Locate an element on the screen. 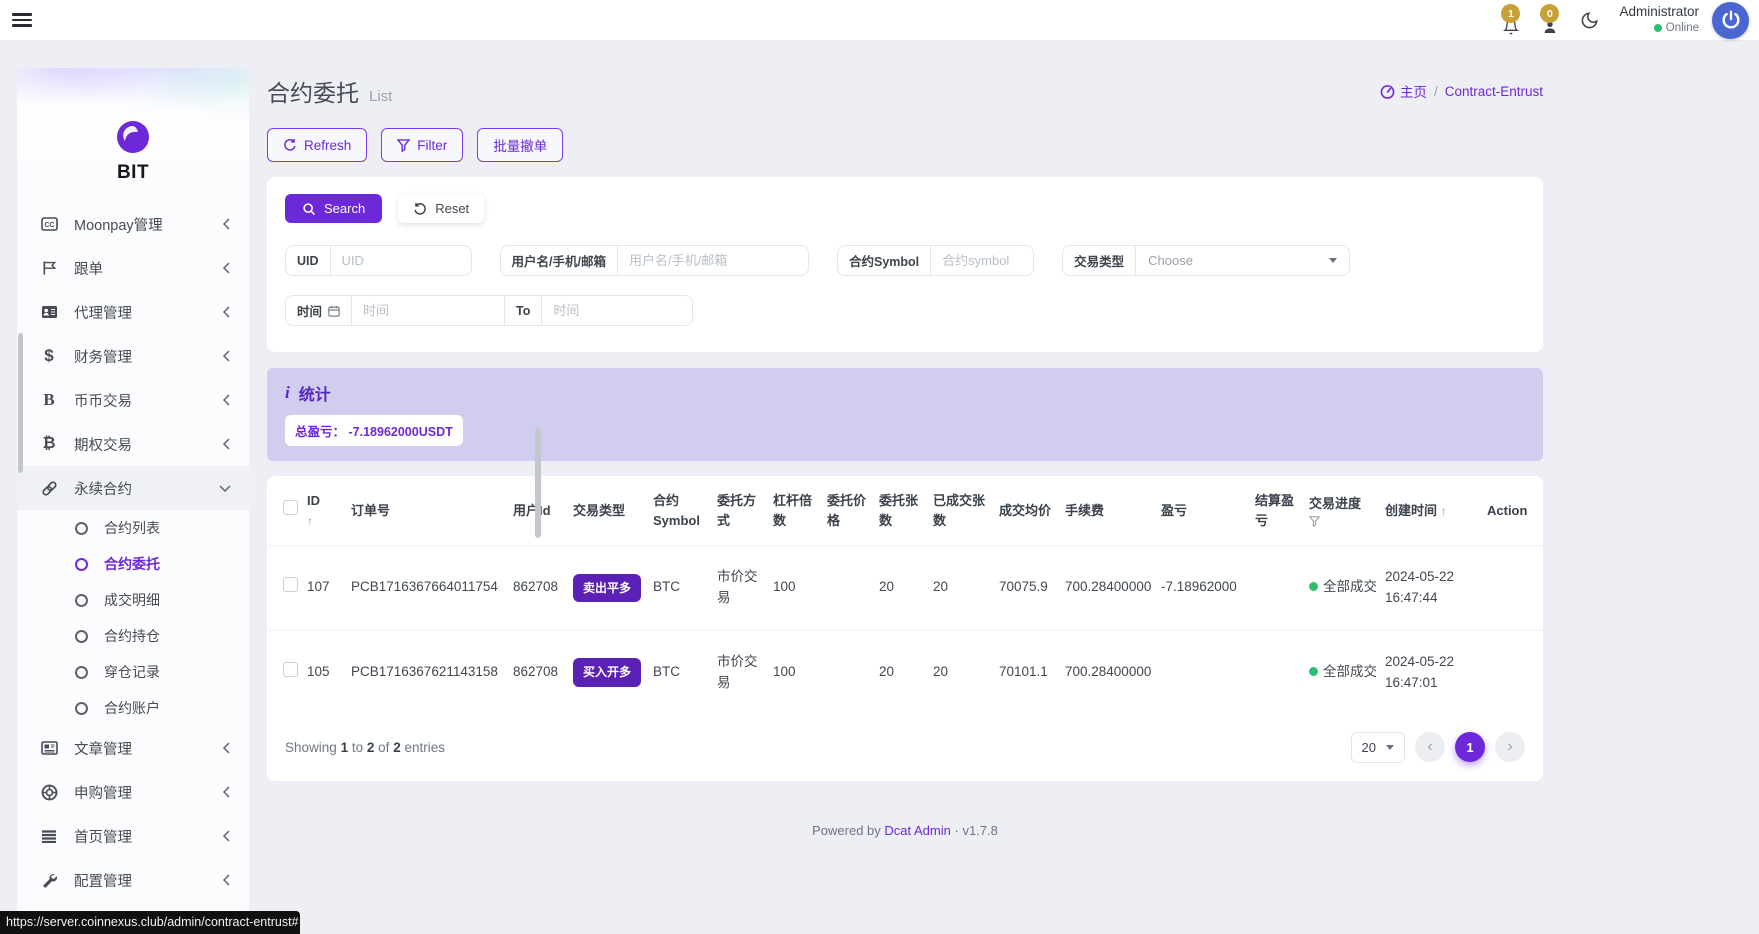 This screenshot has height=934, width=1759. sidebar-subitem-trade-detail: 成交明细 is located at coordinates (133, 600).